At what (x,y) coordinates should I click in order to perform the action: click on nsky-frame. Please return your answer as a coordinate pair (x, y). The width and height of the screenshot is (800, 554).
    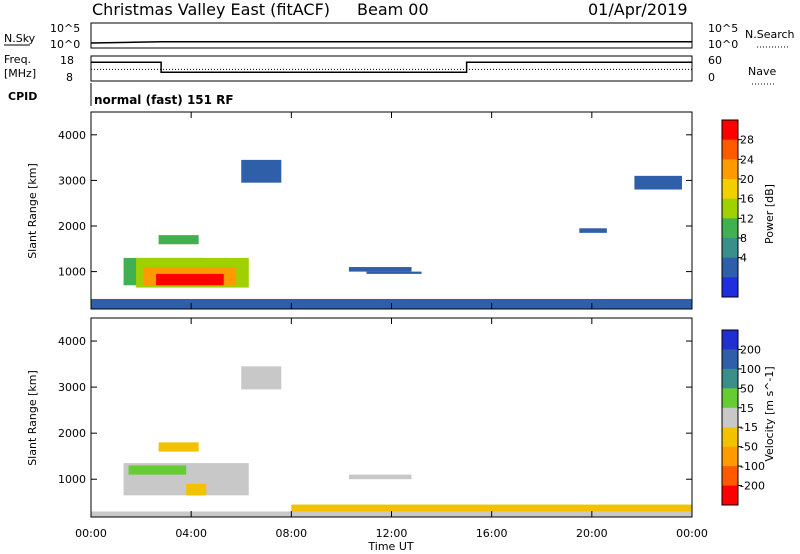
    Looking at the image, I should click on (391, 35).